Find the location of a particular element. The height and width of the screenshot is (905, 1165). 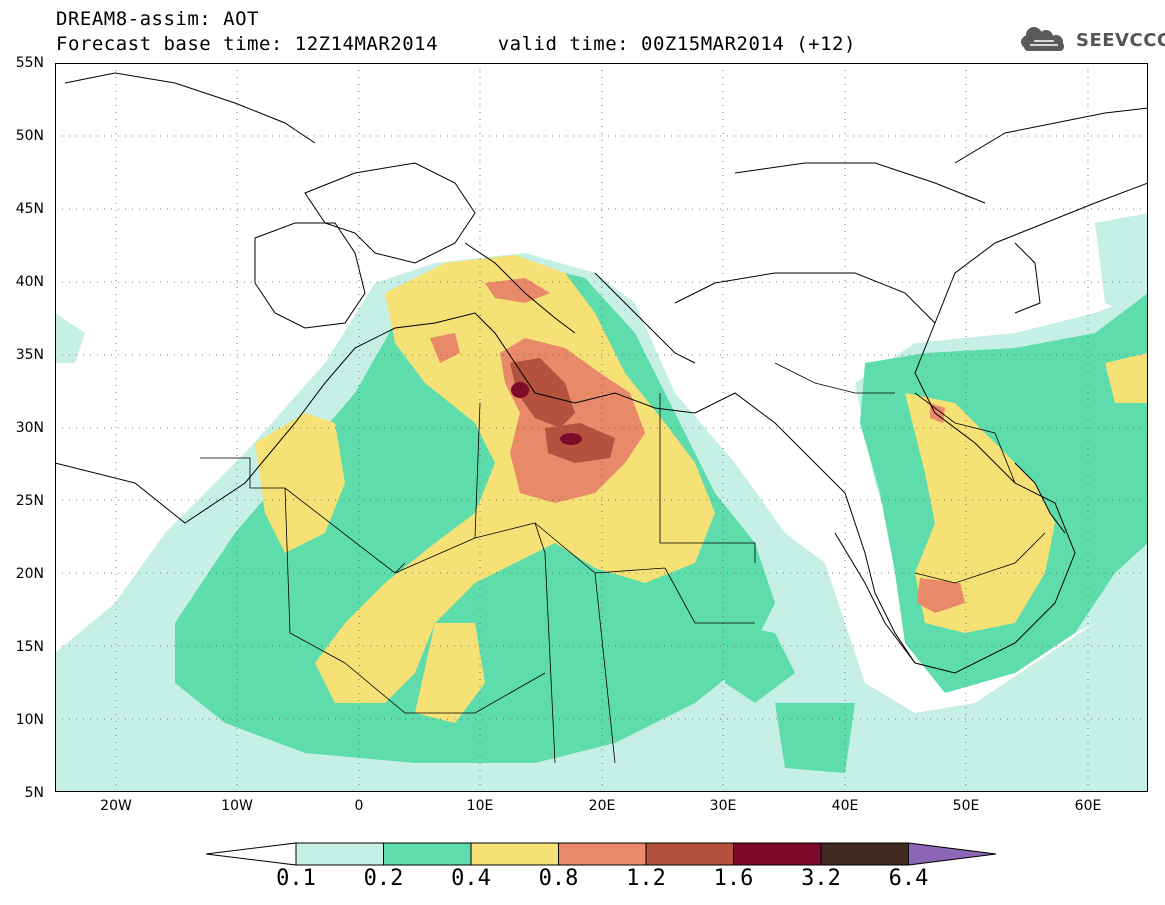

colorbar-label: 3.2 is located at coordinates (821, 878).